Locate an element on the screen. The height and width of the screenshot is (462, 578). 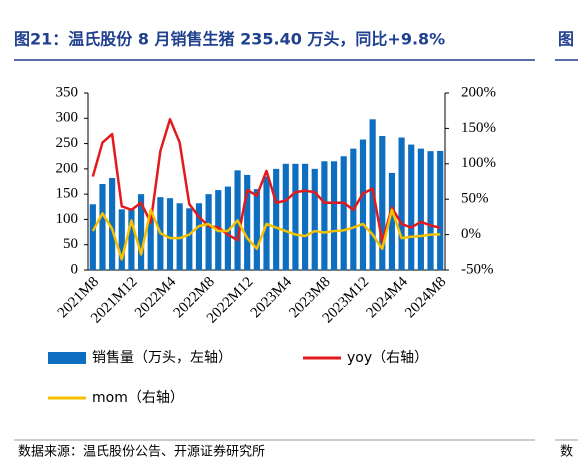
y-tick-label: 300 is located at coordinates (67, 118).